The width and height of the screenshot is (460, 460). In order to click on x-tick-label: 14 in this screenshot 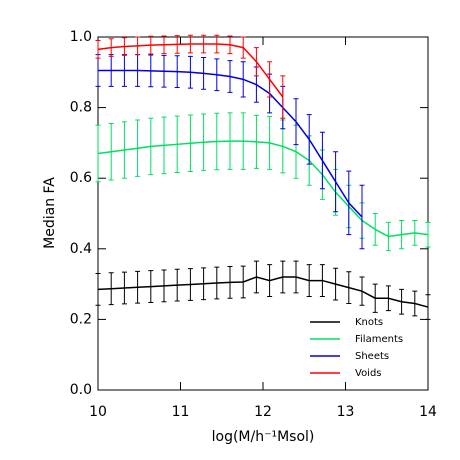, I will do `click(428, 412)`.